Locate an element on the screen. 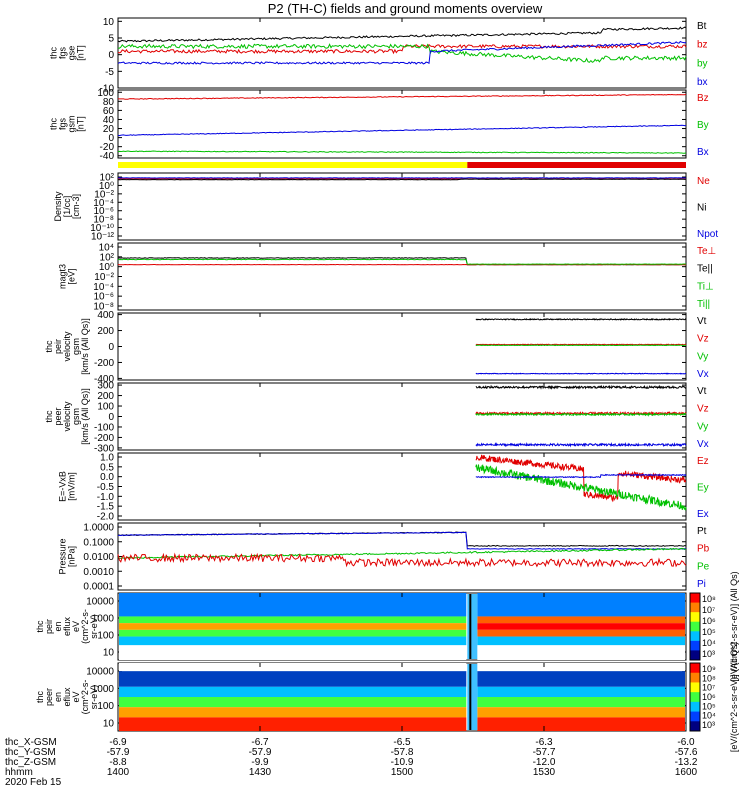 Image resolution: width=750 pixels, height=800 pixels. x-tick-label: -6.7 is located at coordinates (260, 742).